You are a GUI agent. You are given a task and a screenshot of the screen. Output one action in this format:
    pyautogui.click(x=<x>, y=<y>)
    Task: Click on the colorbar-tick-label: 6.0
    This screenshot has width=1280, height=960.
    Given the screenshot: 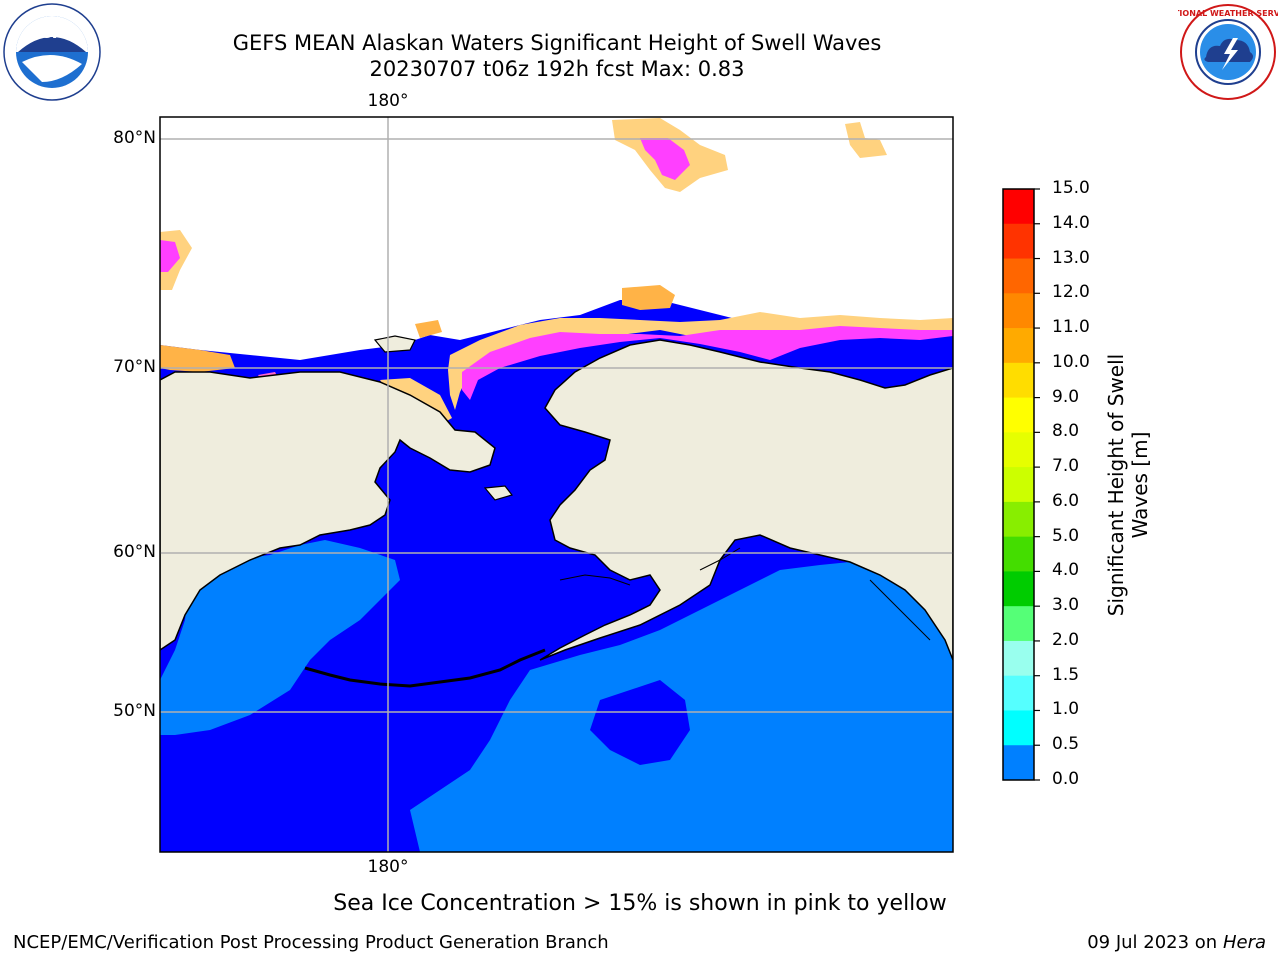 What is the action you would take?
    pyautogui.click(x=1066, y=500)
    